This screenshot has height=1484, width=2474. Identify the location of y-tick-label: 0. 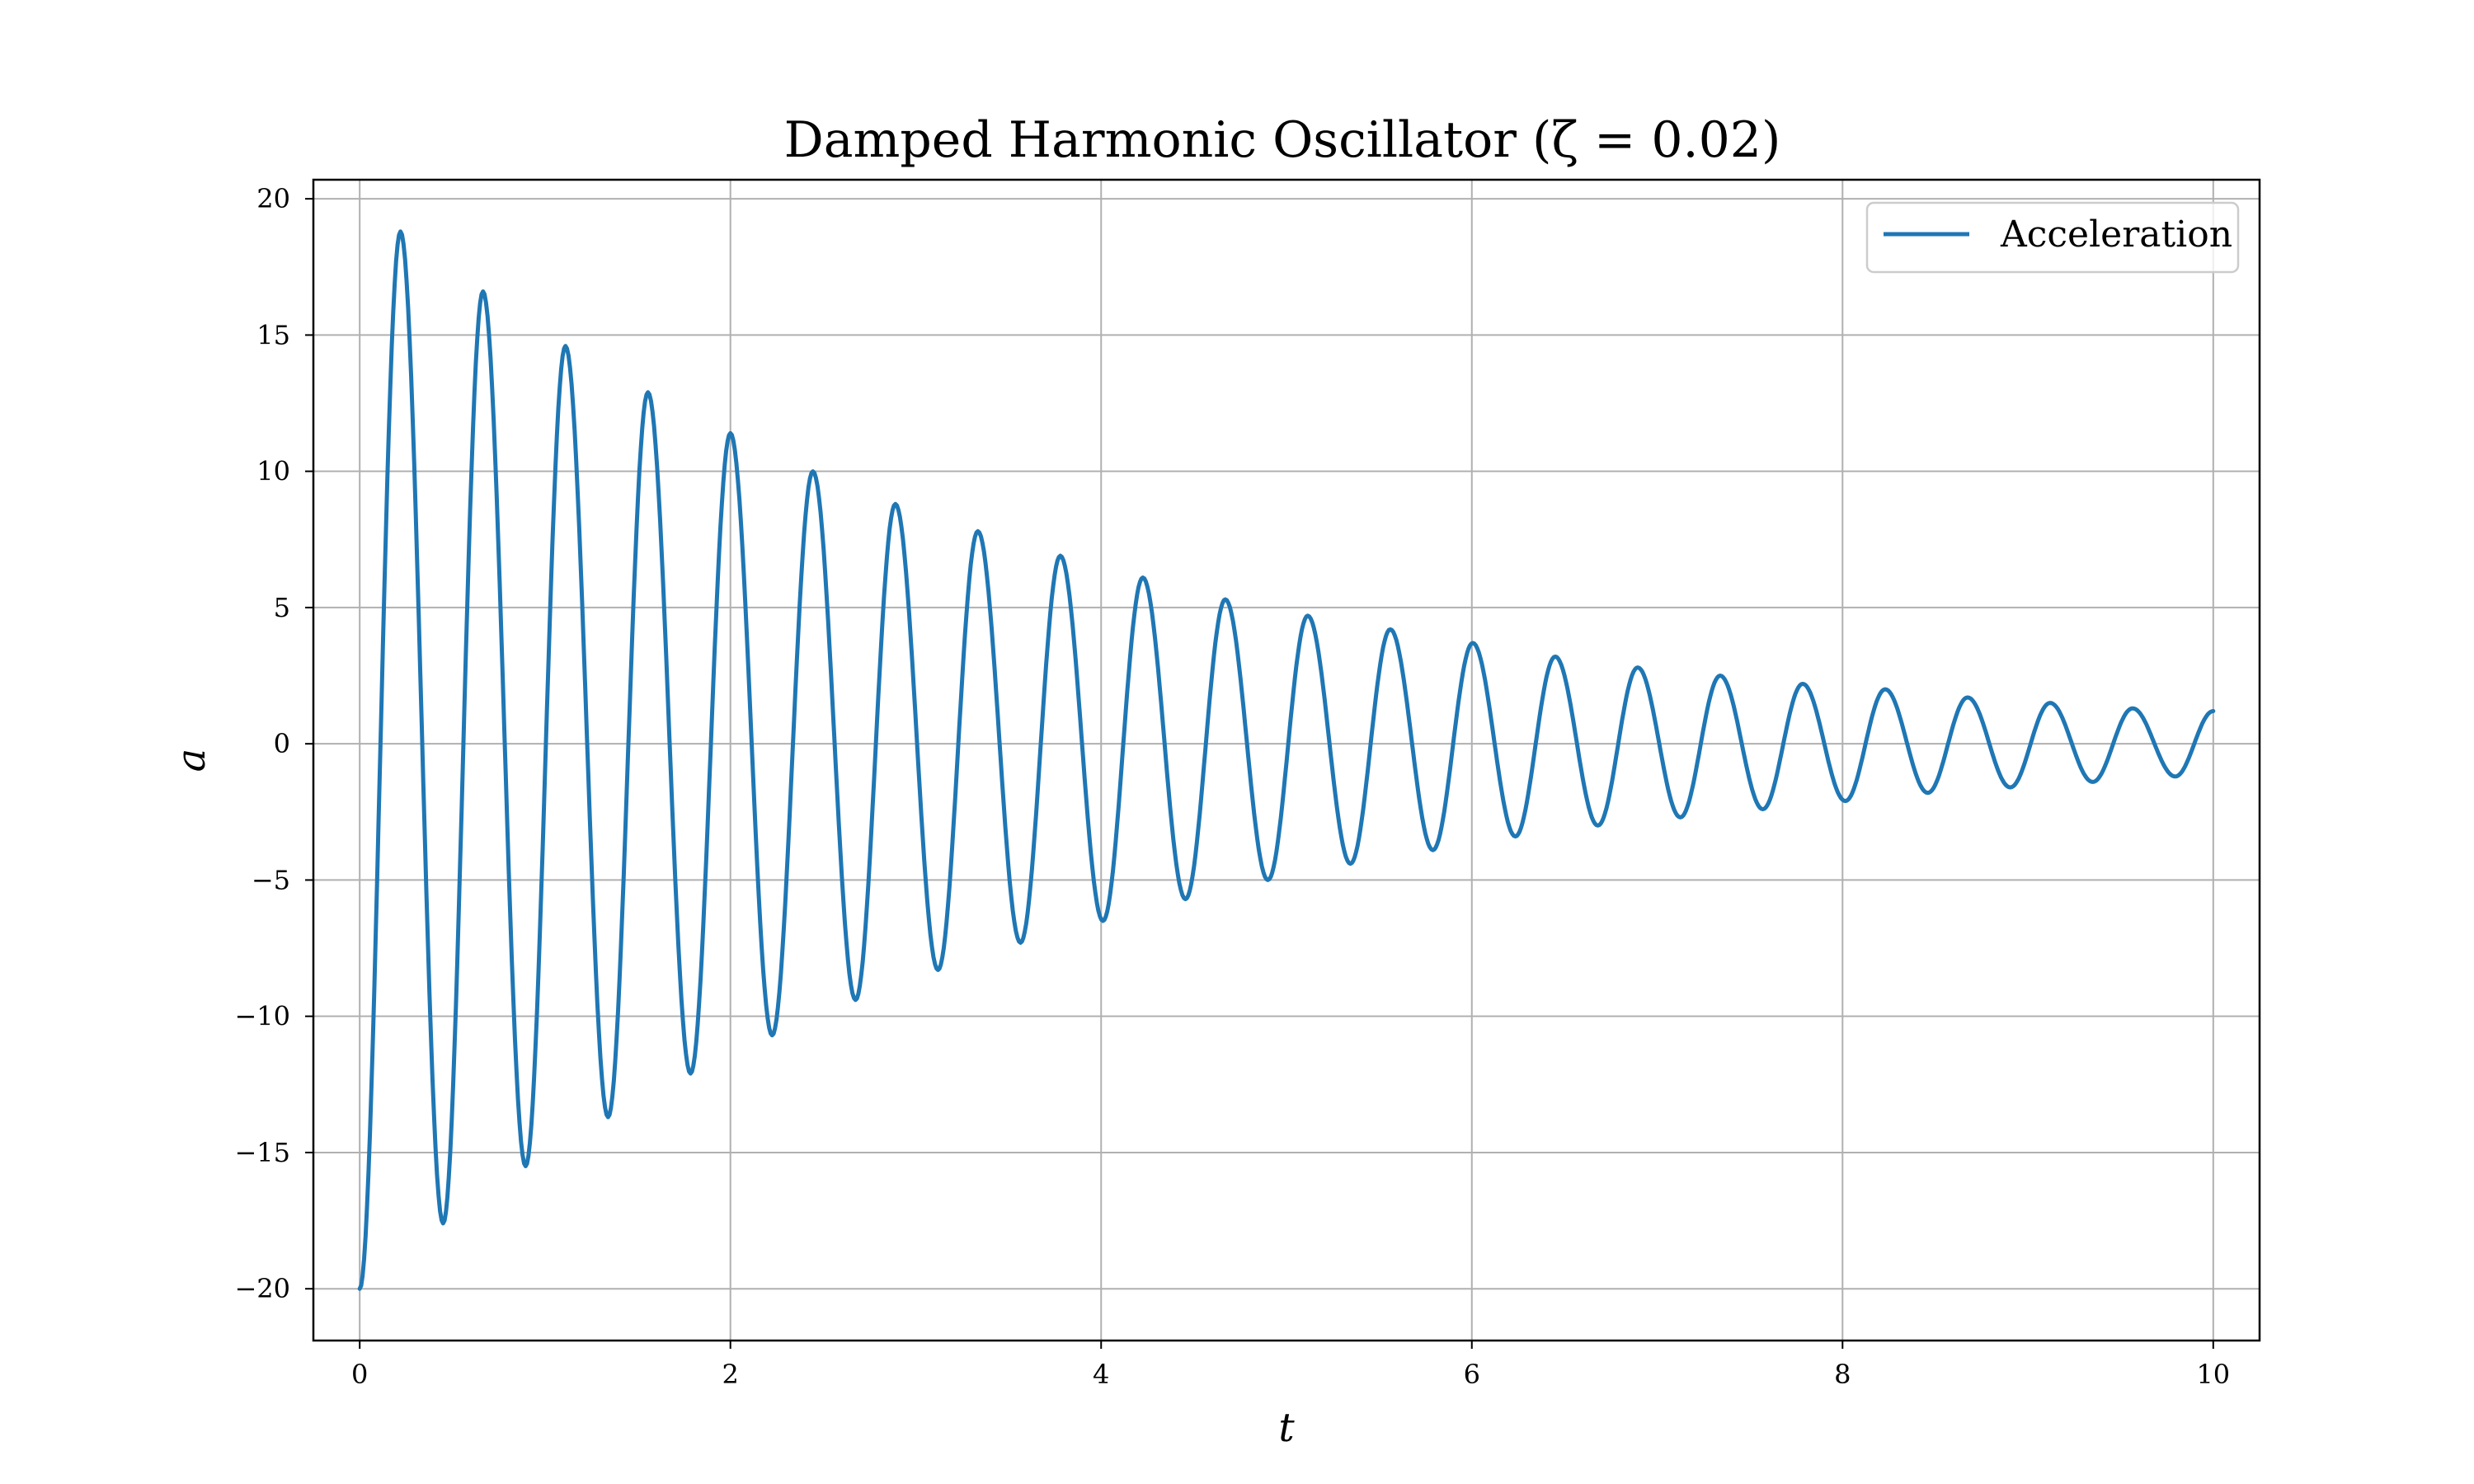
(282, 743).